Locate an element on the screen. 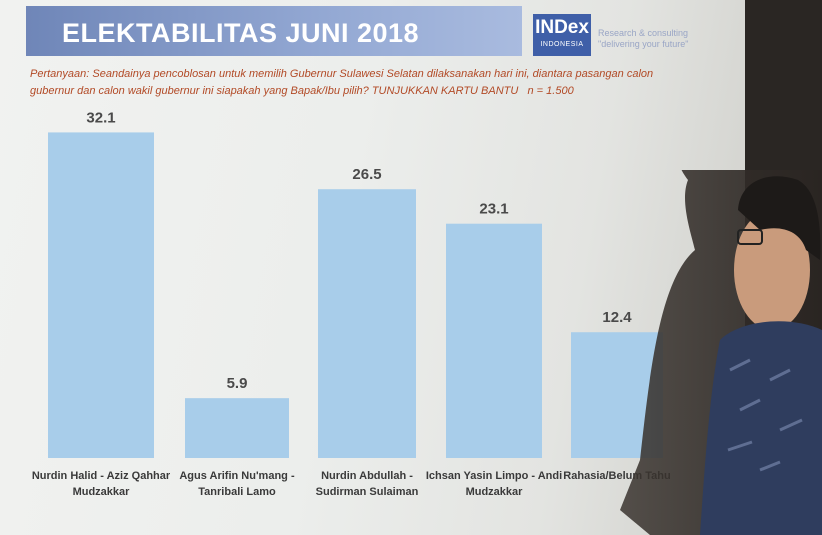 The width and height of the screenshot is (822, 535). logo-main-text: INDex is located at coordinates (562, 27).